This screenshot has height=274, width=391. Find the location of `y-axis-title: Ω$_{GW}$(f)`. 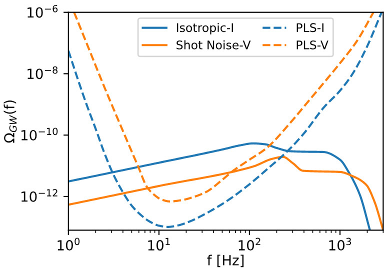

y-axis-title: Ω$_{GW}$(f) is located at coordinates (10, 121).